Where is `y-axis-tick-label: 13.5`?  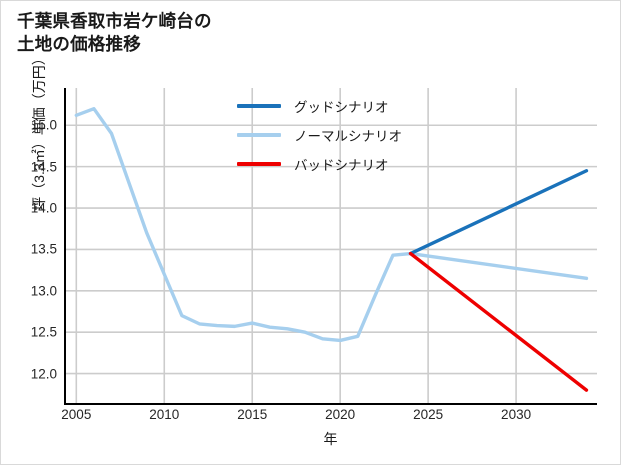
y-axis-tick-label: 13.5 is located at coordinates (43, 249).